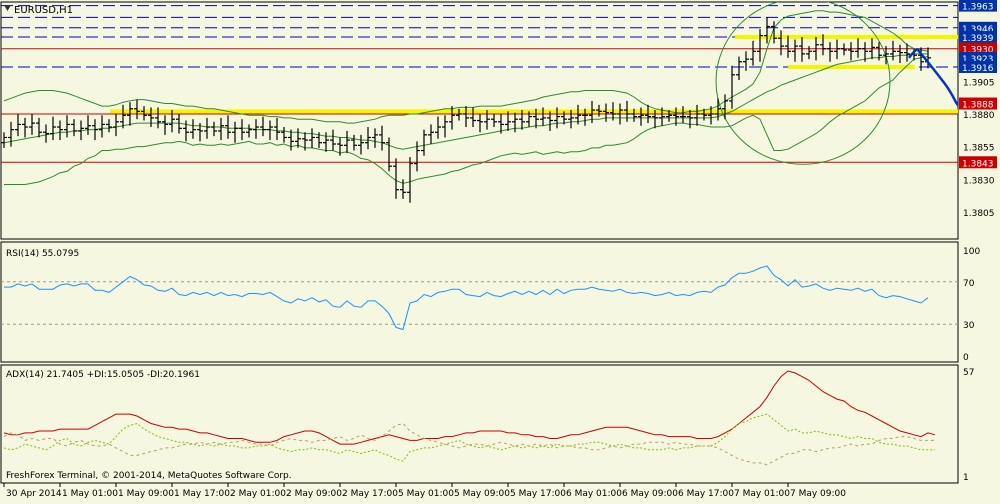 The height and width of the screenshot is (504, 1000). I want to click on dropdown-triangle-icon, so click(7, 8).